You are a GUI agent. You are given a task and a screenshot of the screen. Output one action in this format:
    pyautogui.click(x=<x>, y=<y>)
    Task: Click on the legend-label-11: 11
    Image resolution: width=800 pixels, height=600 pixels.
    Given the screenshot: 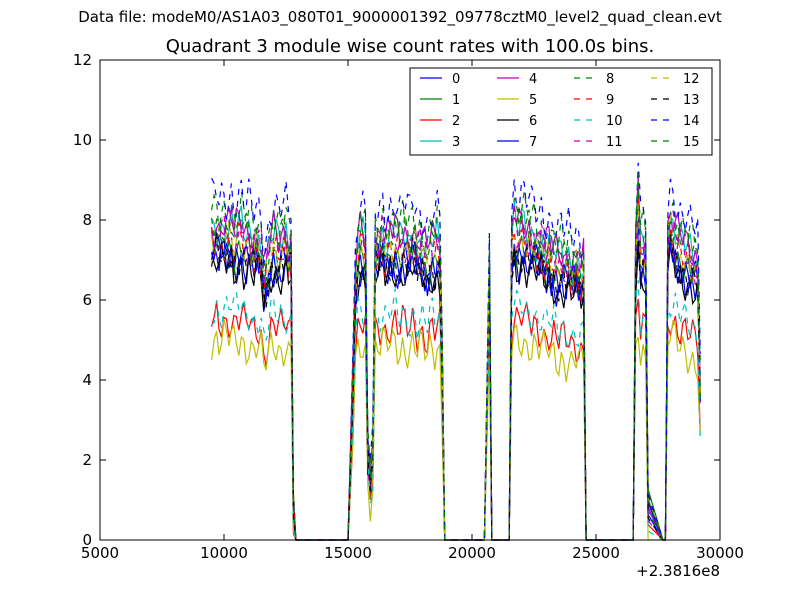 What is the action you would take?
    pyautogui.click(x=614, y=142)
    